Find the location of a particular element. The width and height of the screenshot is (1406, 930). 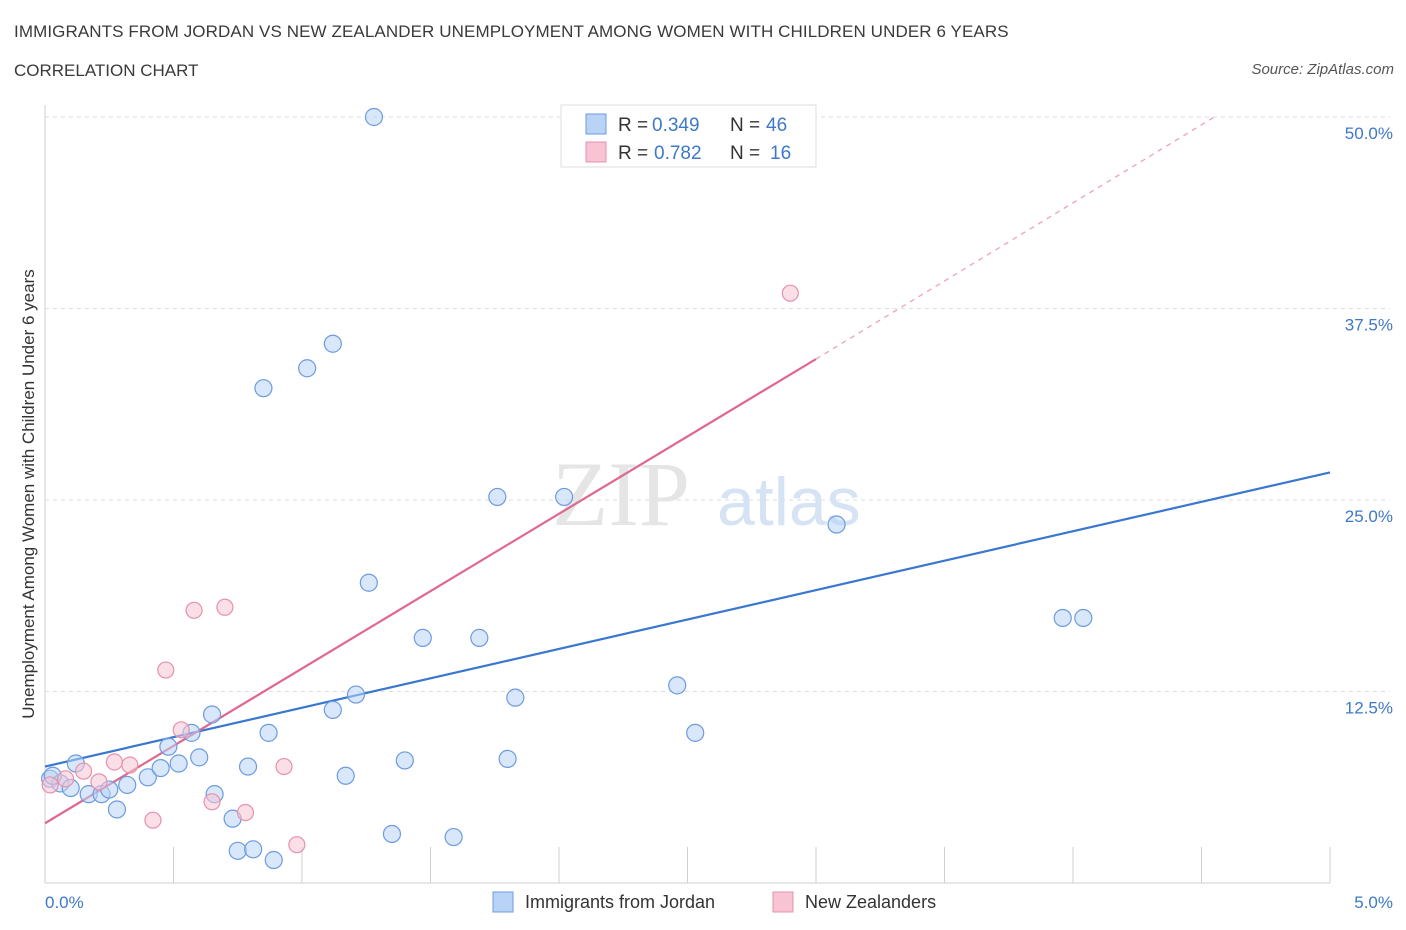

legend-n-label-1: N = is located at coordinates (745, 125).